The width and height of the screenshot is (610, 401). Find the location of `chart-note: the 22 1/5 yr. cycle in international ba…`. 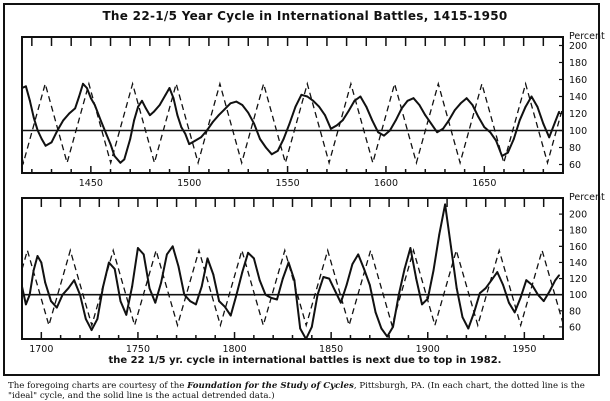

chart-note: the 22 1/5 yr. cycle in international ba… is located at coordinates (305, 360).